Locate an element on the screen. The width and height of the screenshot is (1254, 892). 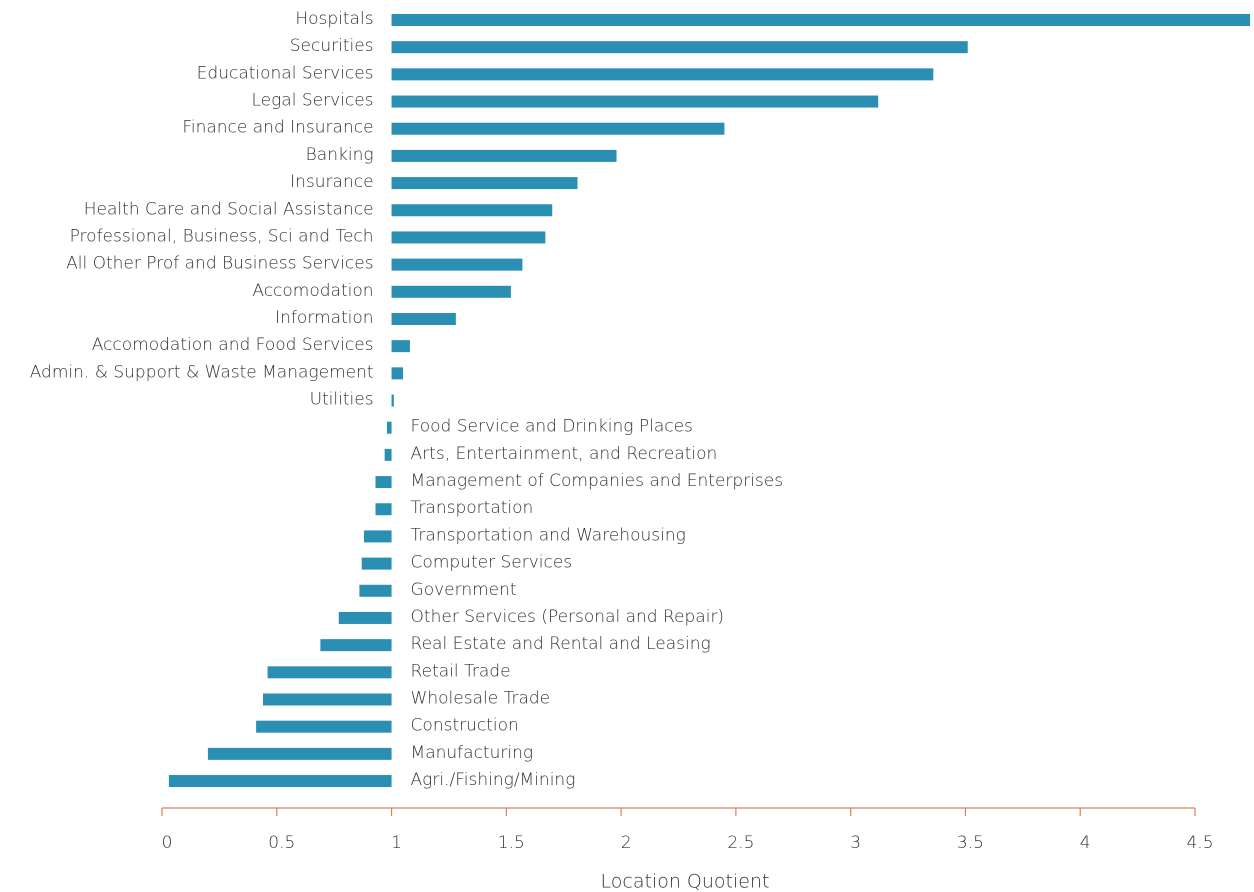
category-label: Admin. & Support & Waste Management is located at coordinates (202, 372).